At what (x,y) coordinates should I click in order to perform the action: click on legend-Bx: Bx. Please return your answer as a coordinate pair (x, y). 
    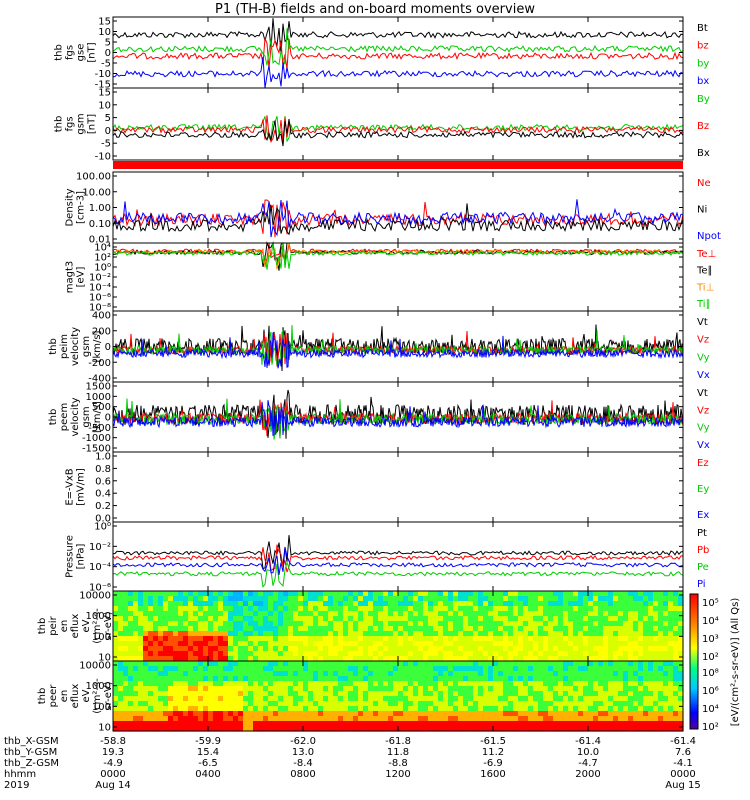
    Looking at the image, I should click on (703, 153).